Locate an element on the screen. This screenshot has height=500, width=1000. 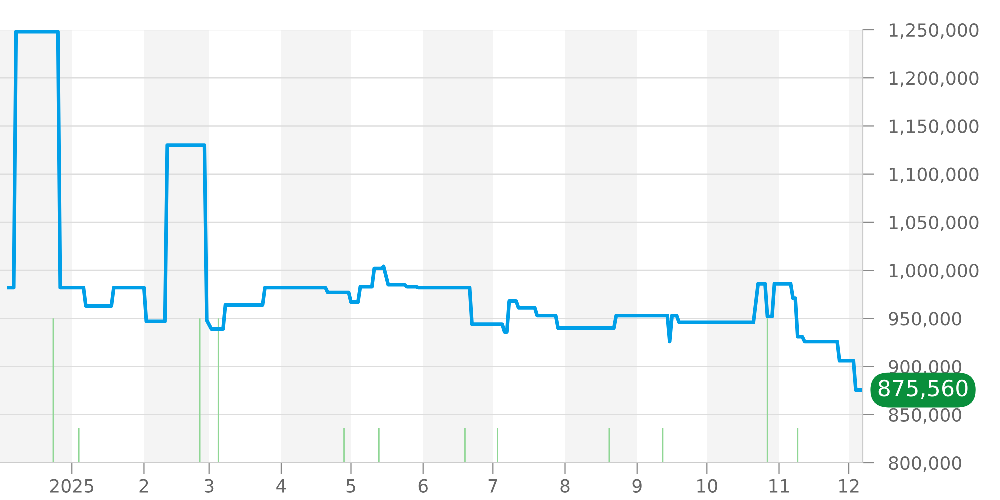
x-tick-label: 8 is located at coordinates (565, 486).